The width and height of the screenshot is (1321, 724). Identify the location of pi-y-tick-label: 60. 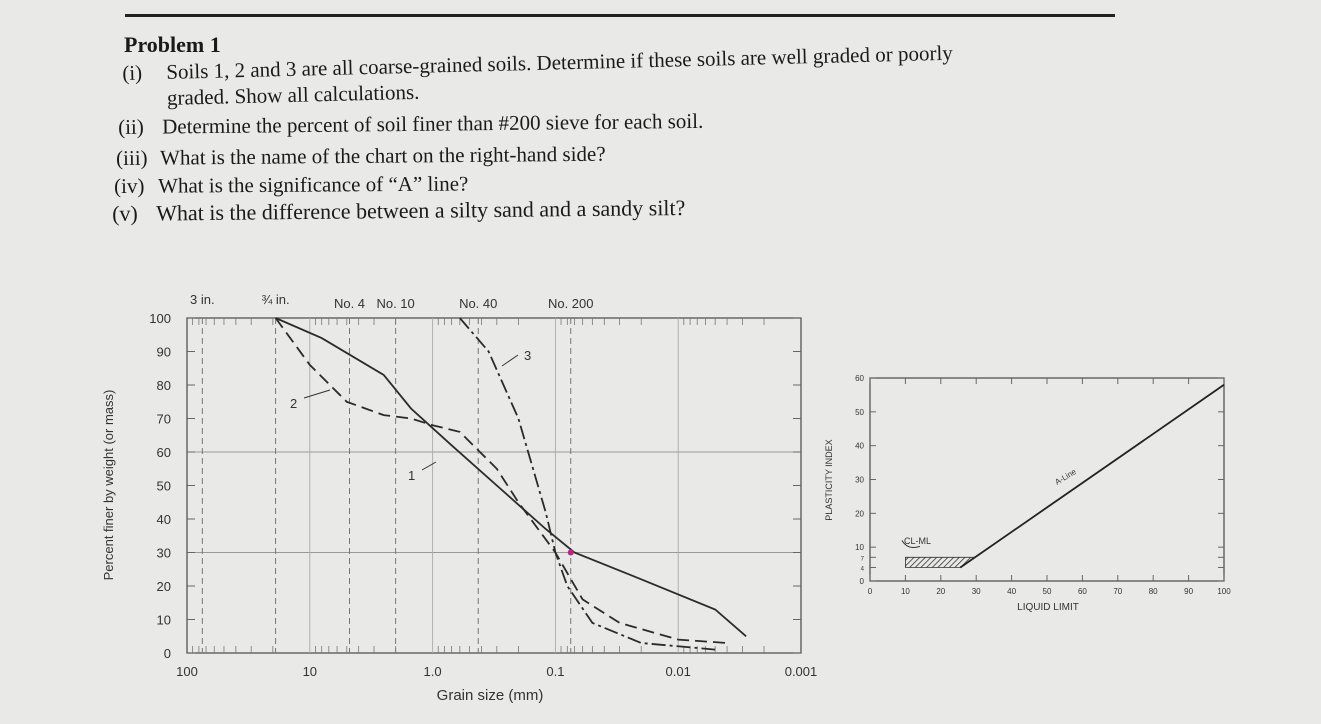
(859, 378).